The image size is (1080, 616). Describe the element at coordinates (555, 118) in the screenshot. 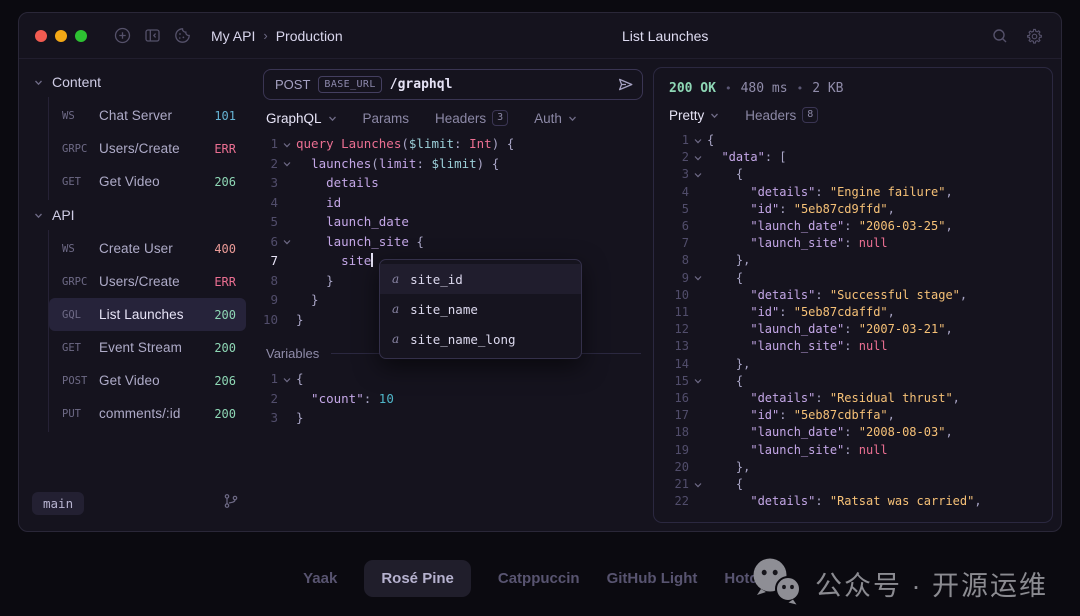

I see `tab-auth: Auth` at that location.